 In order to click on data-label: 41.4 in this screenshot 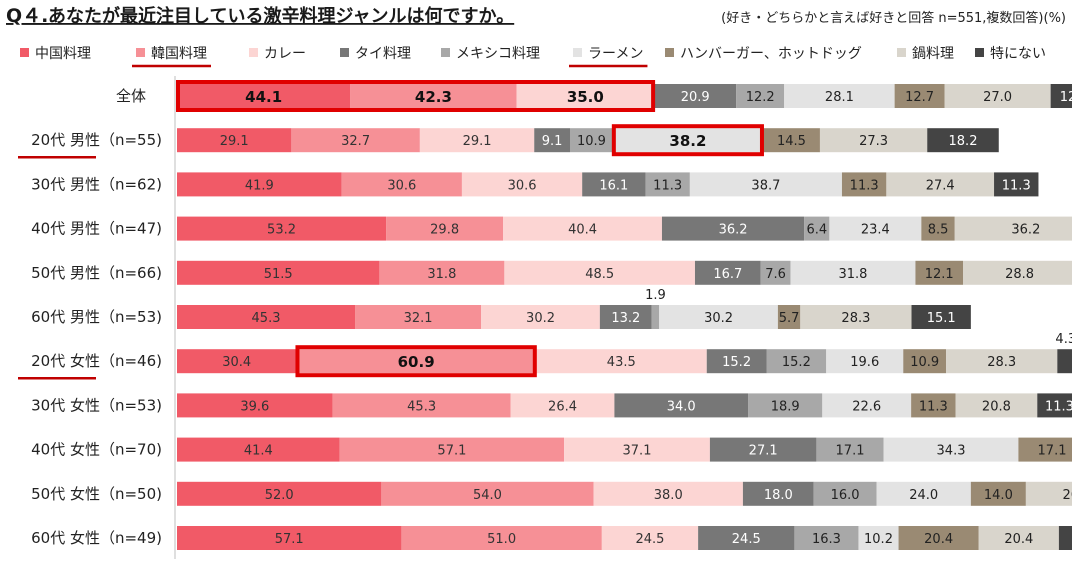, I will do `click(258, 451)`.